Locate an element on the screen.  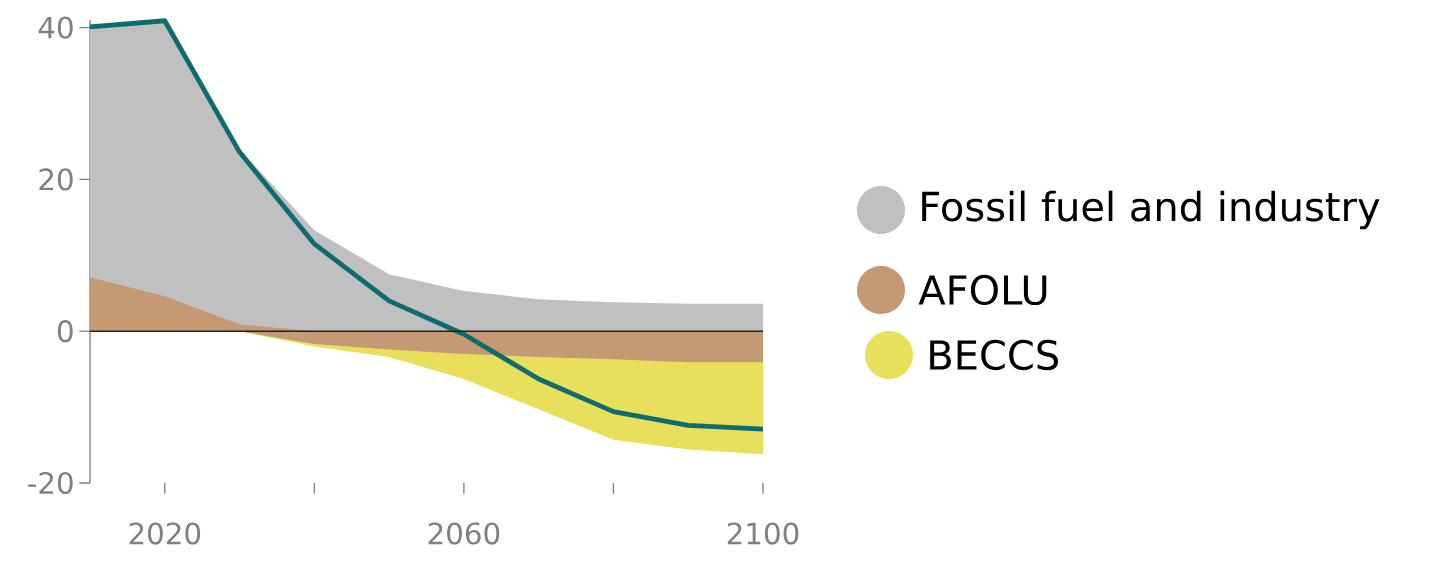
x-tick-label: 2060 is located at coordinates (464, 533).